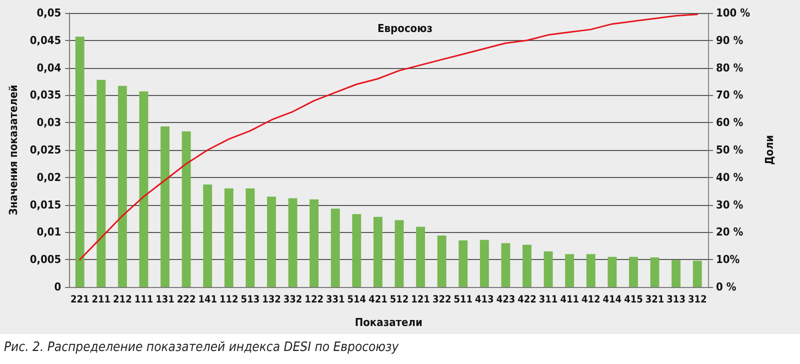 This screenshot has width=800, height=364. What do you see at coordinates (730, 150) in the screenshot?
I see `y2-tick-label: 50 %` at bounding box center [730, 150].